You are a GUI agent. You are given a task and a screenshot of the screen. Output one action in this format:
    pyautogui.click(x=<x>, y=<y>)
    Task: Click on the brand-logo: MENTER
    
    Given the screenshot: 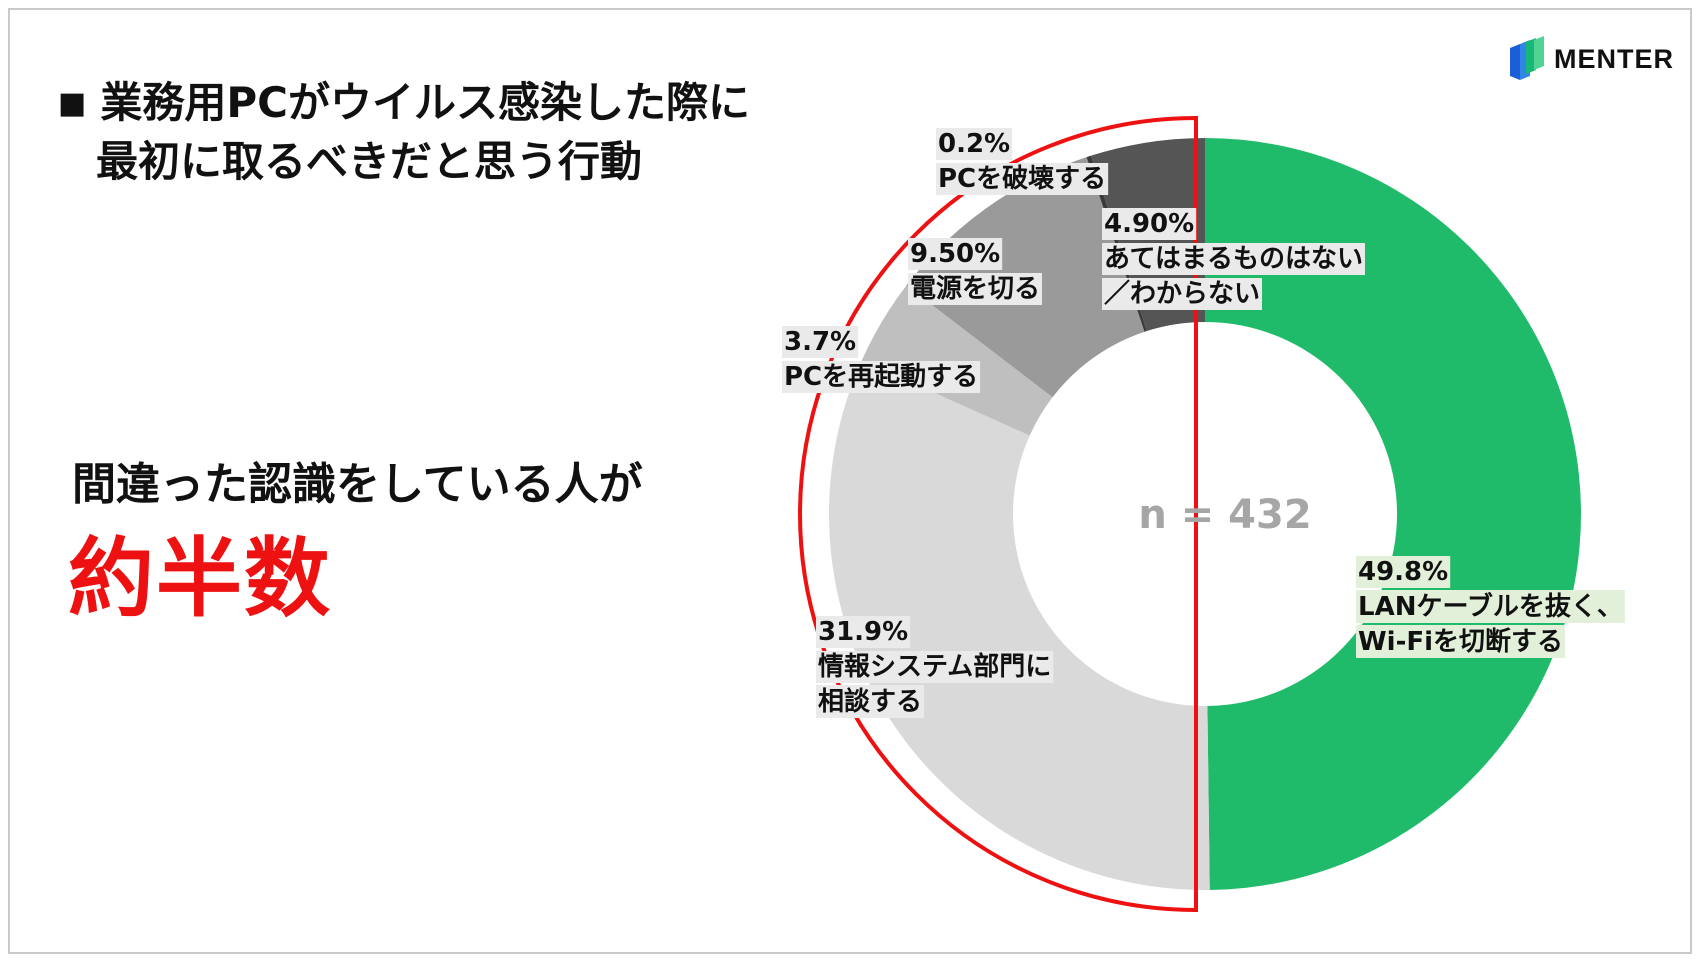 What is the action you would take?
    pyautogui.click(x=1591, y=59)
    